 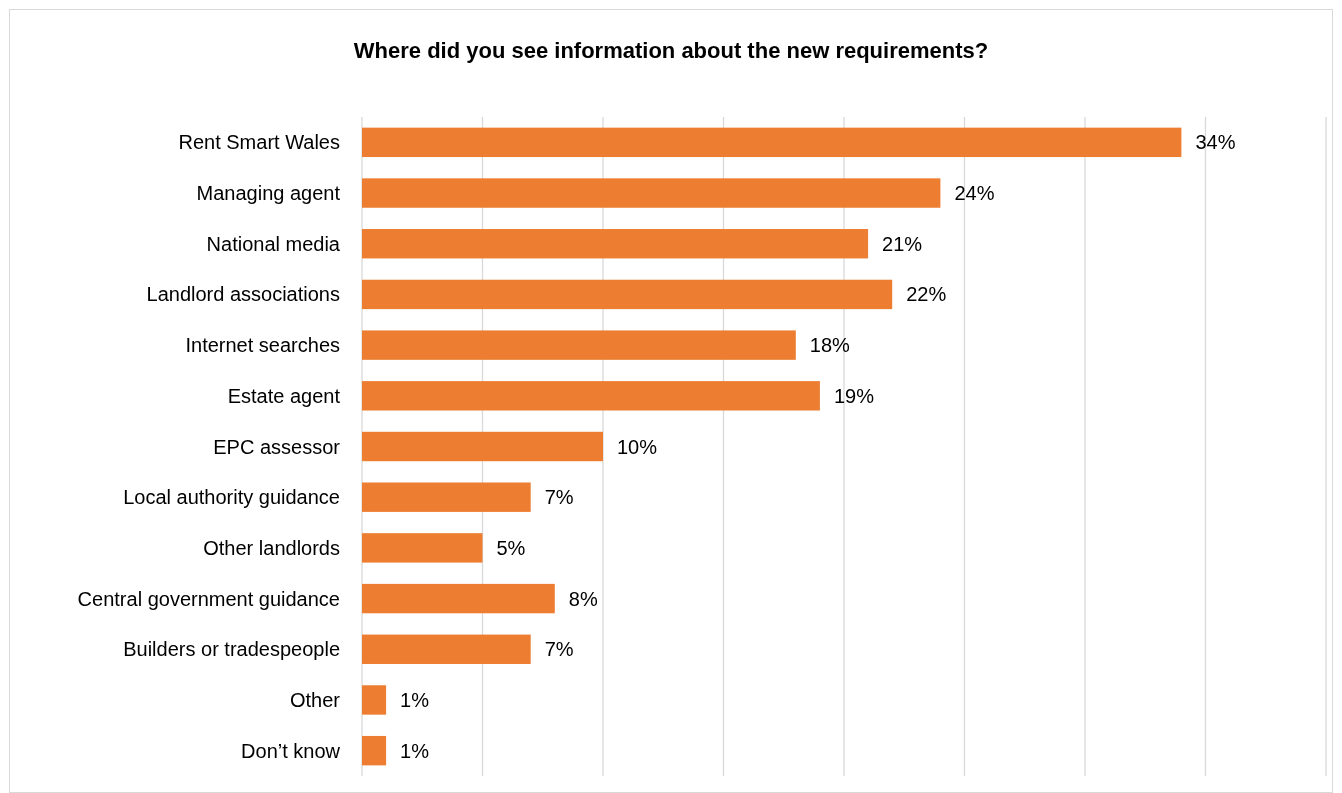 I want to click on y-tick-label: Other, so click(x=315, y=699).